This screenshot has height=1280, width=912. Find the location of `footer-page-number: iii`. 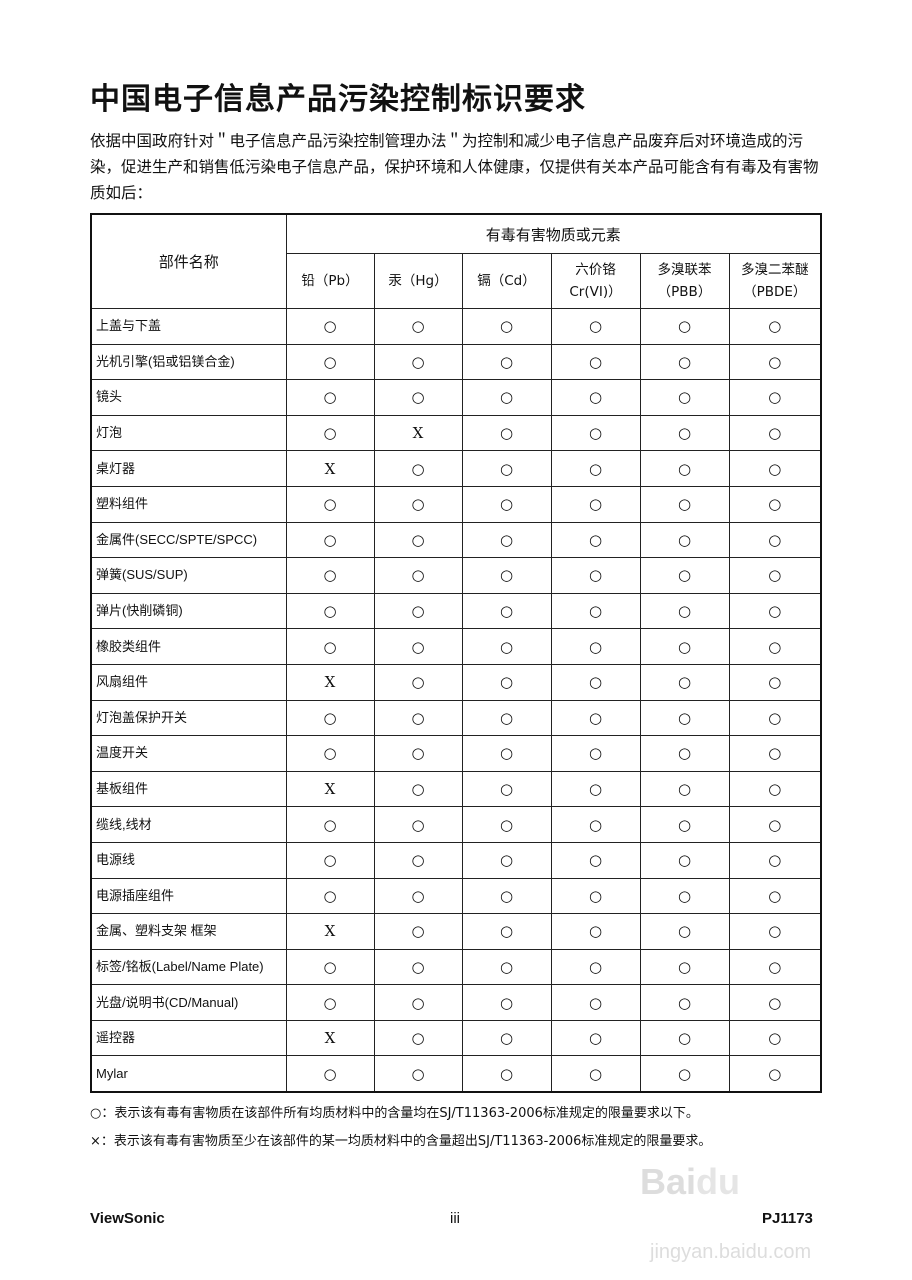

footer-page-number: iii is located at coordinates (455, 1218).